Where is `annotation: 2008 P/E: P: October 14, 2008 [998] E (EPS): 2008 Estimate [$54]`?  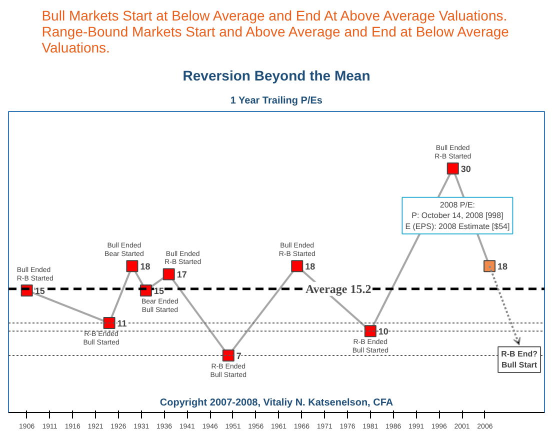 annotation: 2008 P/E: P: October 14, 2008 [998] E (EPS): 2008 Estimate [$54] is located at coordinates (457, 215).